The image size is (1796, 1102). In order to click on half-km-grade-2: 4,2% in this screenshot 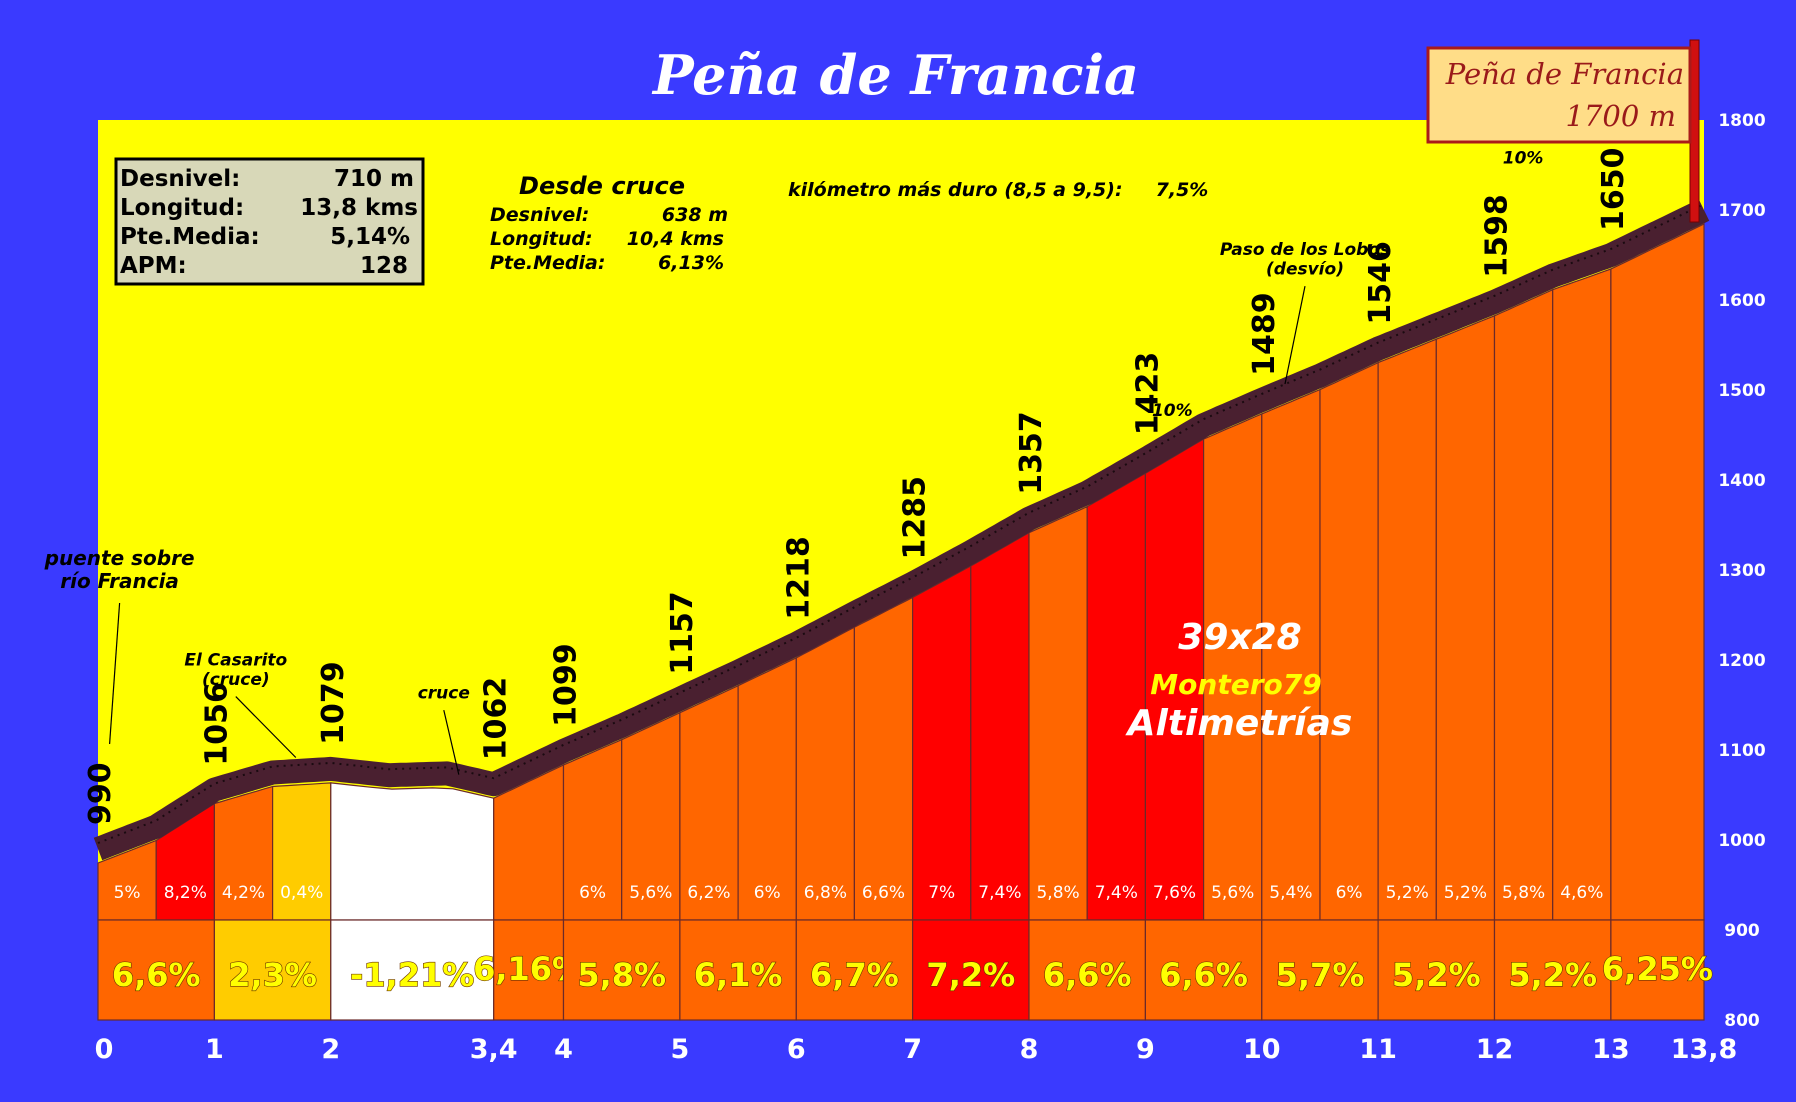, I will do `click(243, 893)`.